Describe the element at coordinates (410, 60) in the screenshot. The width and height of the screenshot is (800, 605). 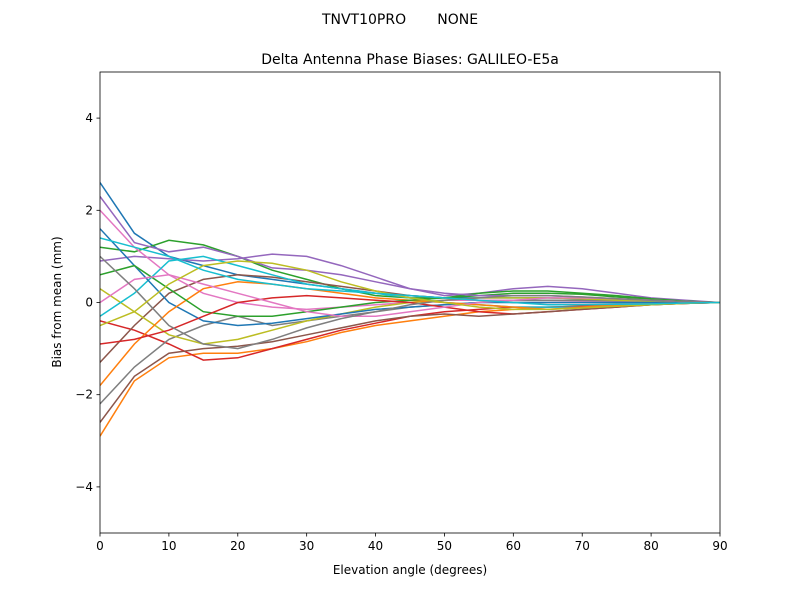
I see `chart-title: Delta Antenna Phase Biases: GALILEO-E5a` at that location.